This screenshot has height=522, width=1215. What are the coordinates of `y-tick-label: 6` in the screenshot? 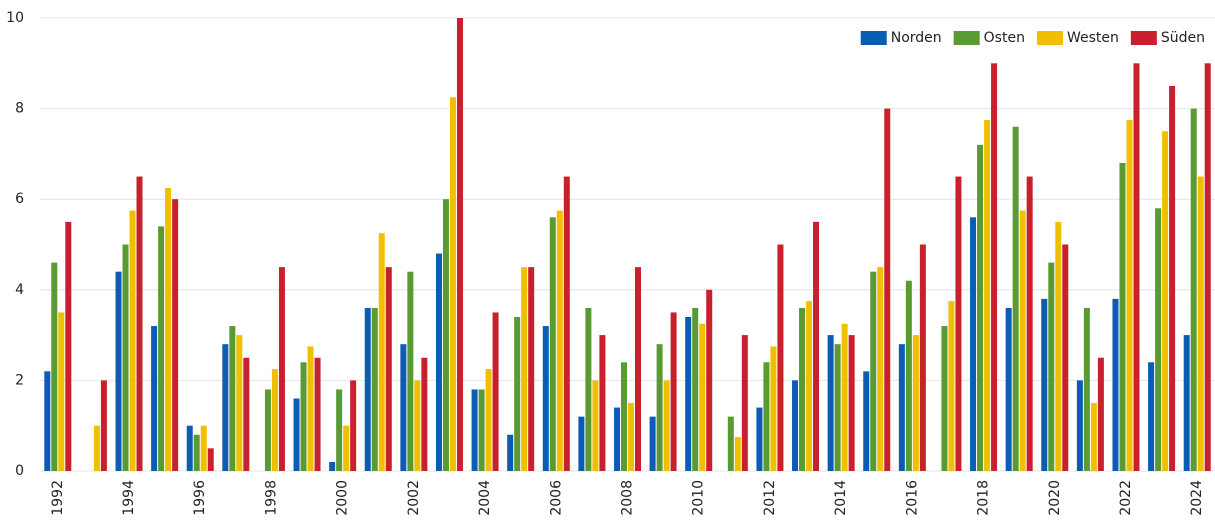 It's located at (19, 199).